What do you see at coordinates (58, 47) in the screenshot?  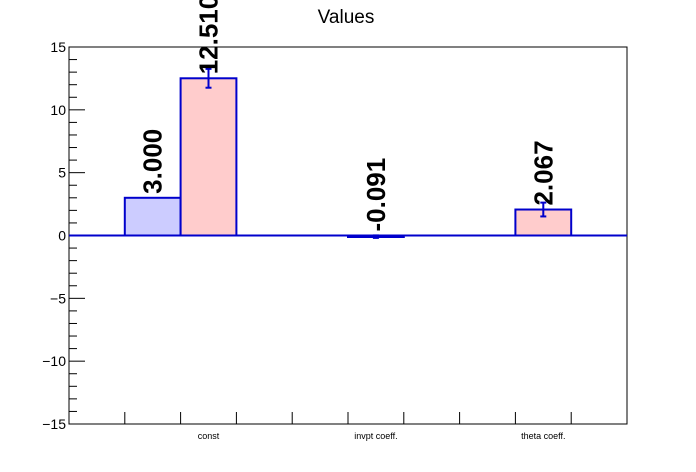 I see `y-tick-label: 15` at bounding box center [58, 47].